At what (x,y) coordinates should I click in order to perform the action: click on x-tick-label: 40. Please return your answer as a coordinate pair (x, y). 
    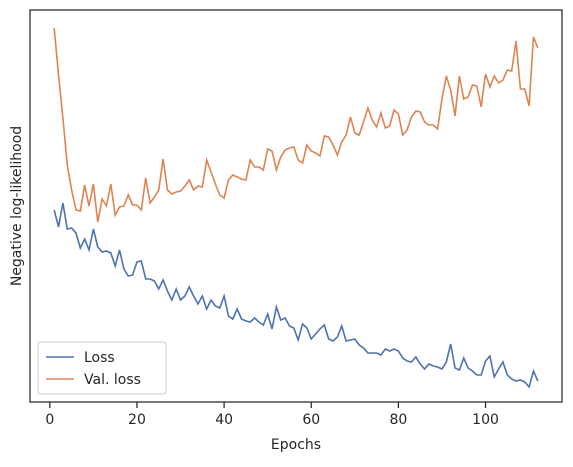
    Looking at the image, I should click on (224, 420).